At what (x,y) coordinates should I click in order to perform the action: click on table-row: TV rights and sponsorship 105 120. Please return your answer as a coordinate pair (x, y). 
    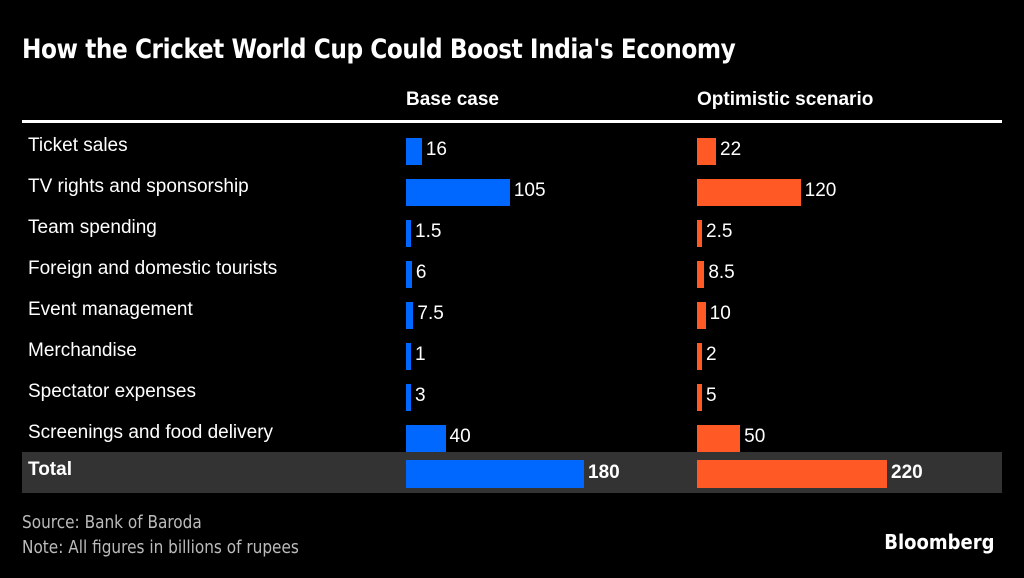
    Looking at the image, I should click on (512, 186).